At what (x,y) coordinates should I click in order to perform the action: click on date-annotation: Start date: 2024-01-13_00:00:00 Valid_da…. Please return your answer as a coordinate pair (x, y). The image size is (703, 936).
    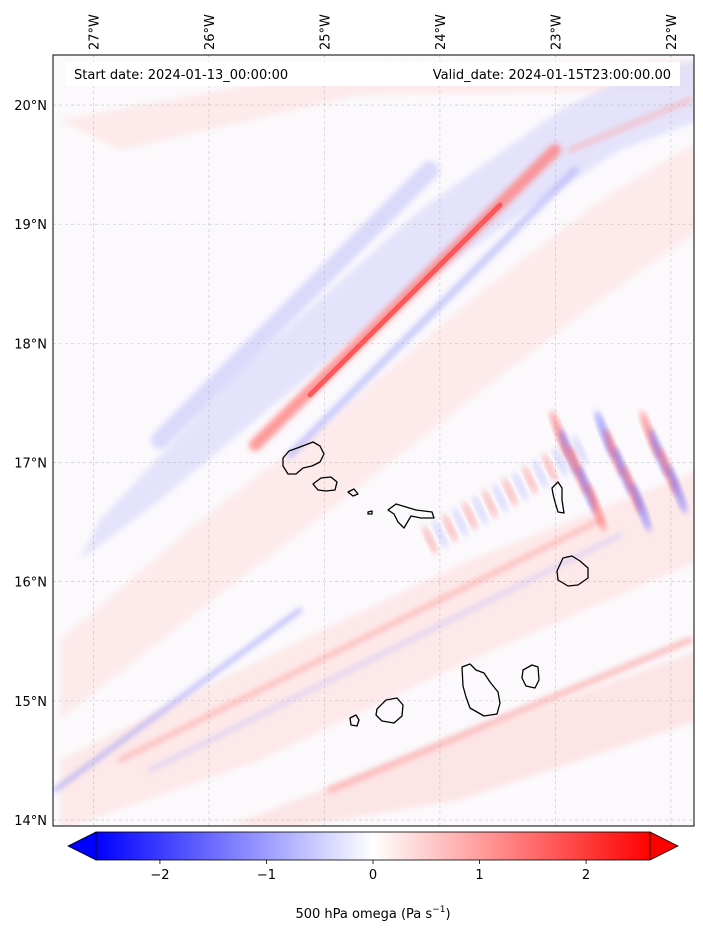
    Looking at the image, I should click on (373, 74).